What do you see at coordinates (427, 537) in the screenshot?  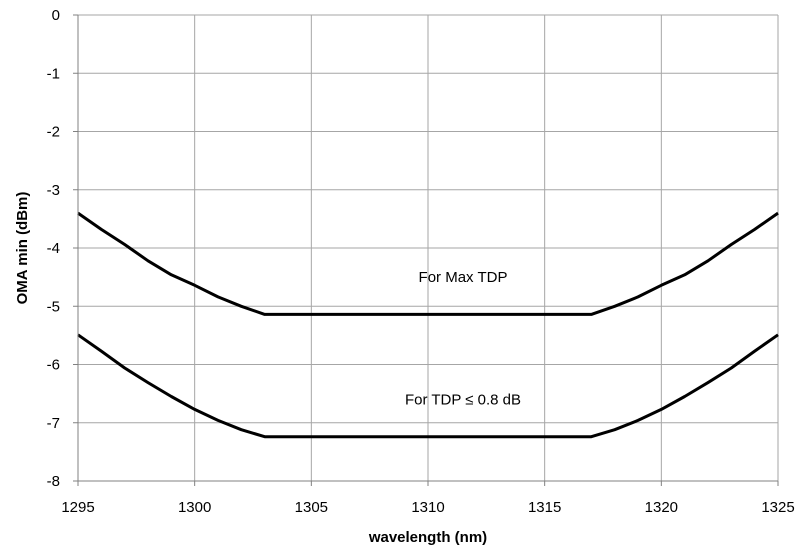 I see `x-axis-title: wavelength (nm)` at bounding box center [427, 537].